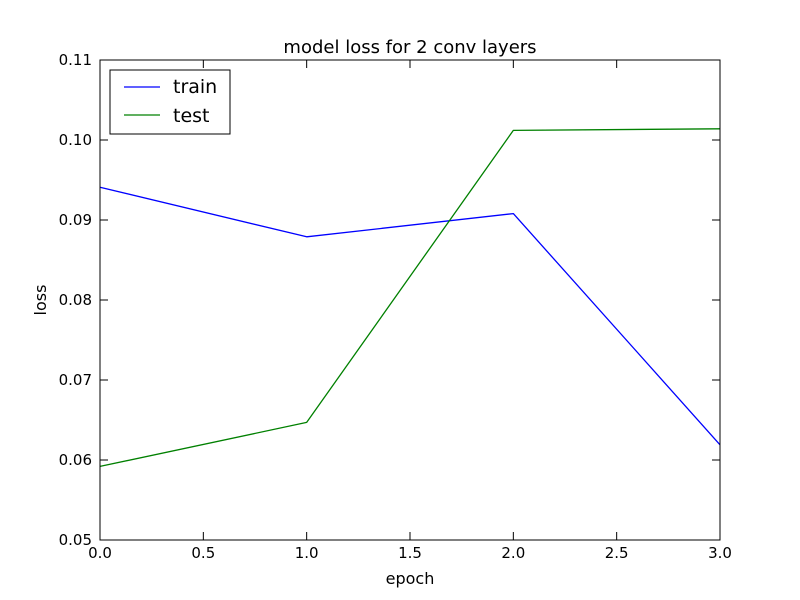 The width and height of the screenshot is (800, 600). What do you see at coordinates (409, 47) in the screenshot?
I see `chart-title: model loss for 2 conv layers` at bounding box center [409, 47].